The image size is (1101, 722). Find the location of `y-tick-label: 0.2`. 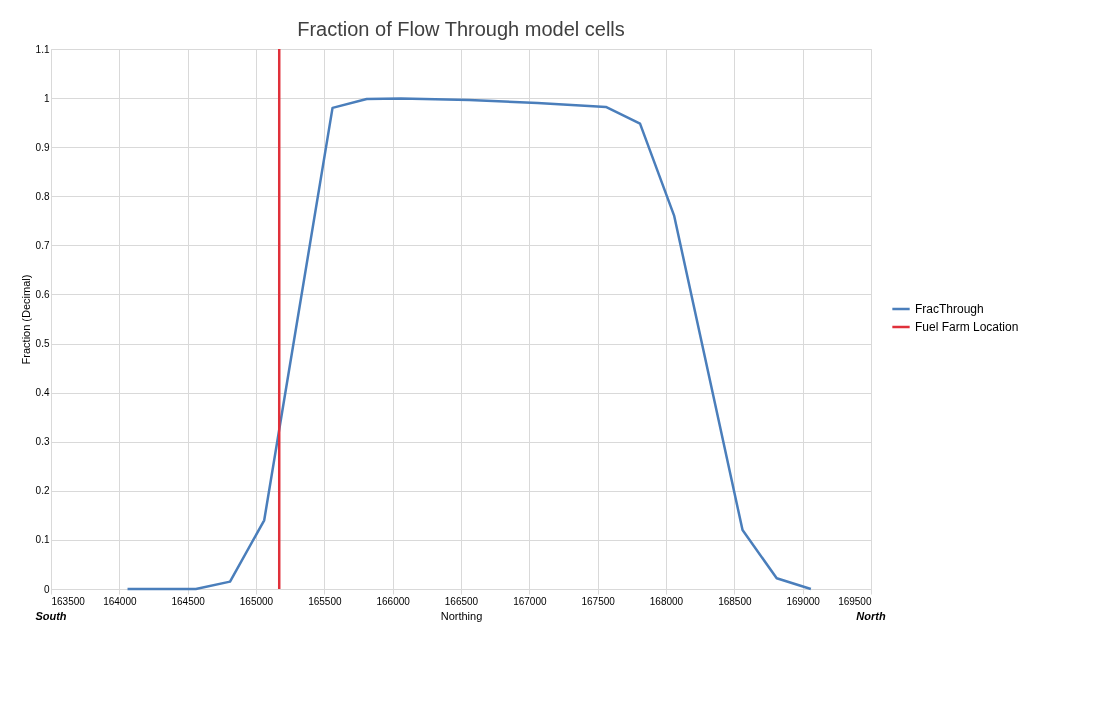

y-tick-label: 0.2 is located at coordinates (42, 491).